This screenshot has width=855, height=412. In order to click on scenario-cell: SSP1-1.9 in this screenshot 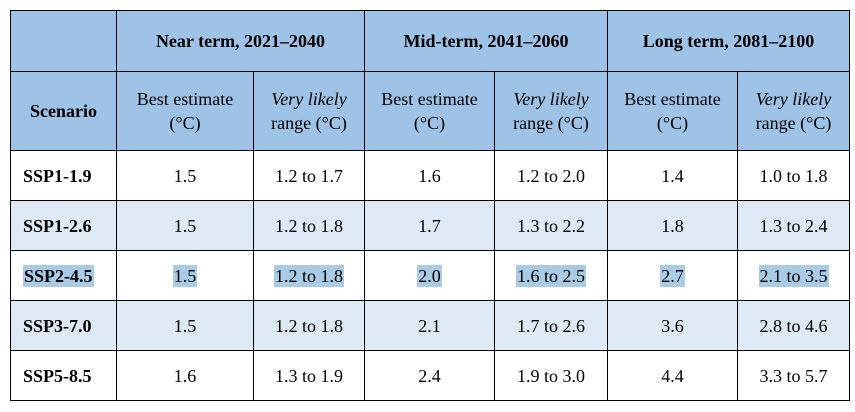, I will do `click(63, 175)`.